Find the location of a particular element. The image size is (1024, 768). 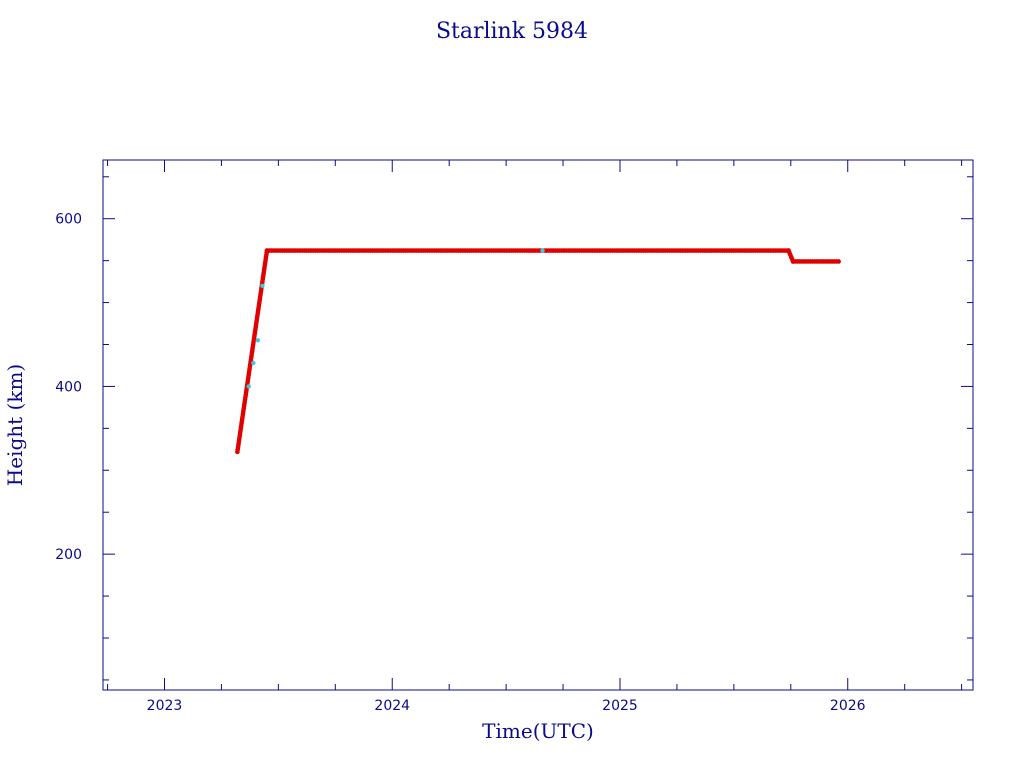

y-tick-label: 400 is located at coordinates (68, 387).